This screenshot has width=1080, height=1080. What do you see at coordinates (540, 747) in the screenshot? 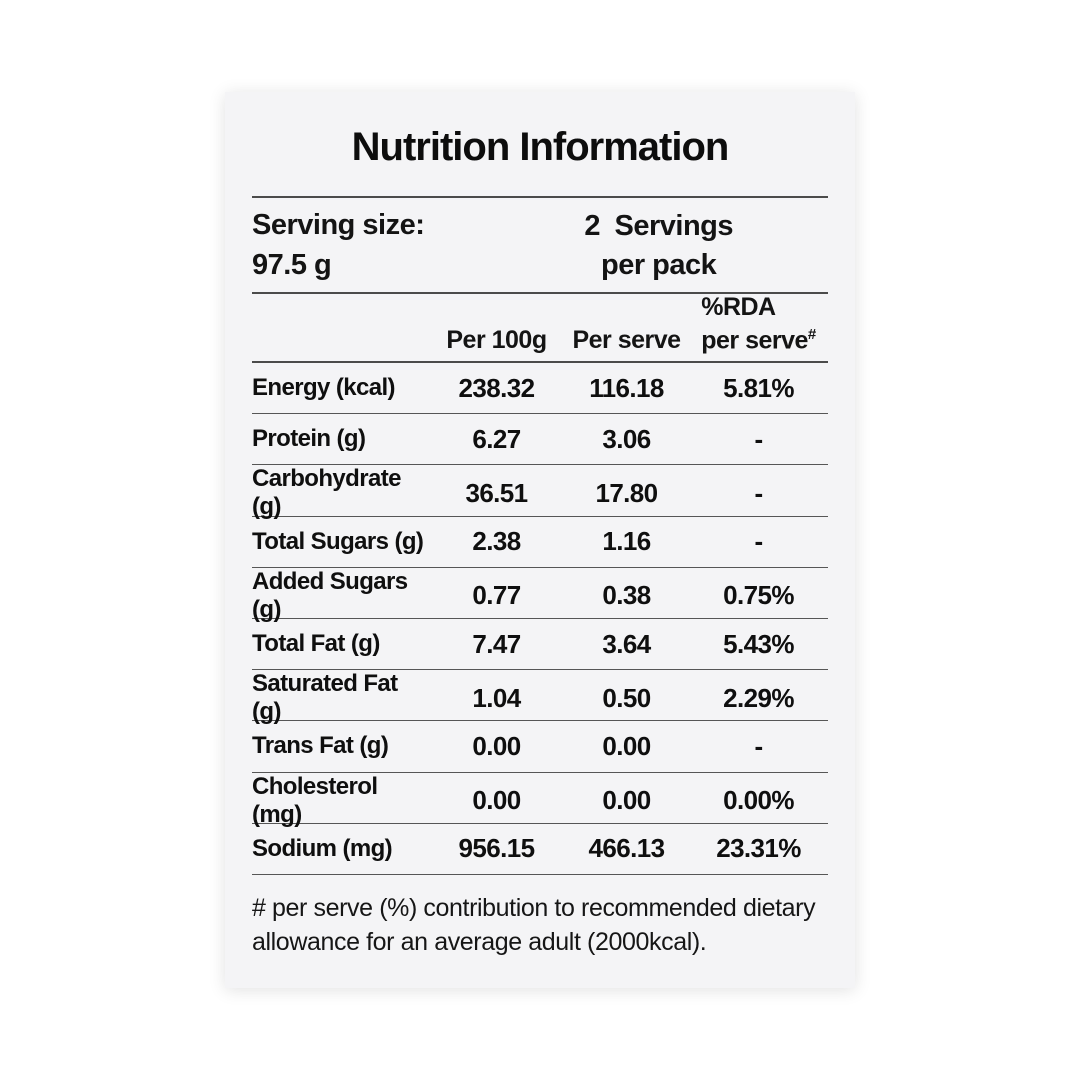
I see `table-row: Trans Fat (g) 0.00 0.00 -` at bounding box center [540, 747].